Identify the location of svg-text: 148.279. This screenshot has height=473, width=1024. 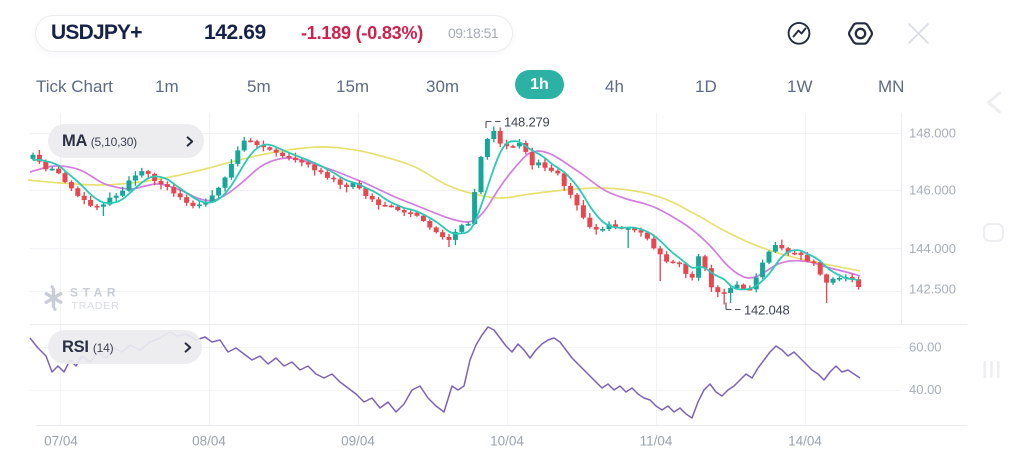
(527, 122).